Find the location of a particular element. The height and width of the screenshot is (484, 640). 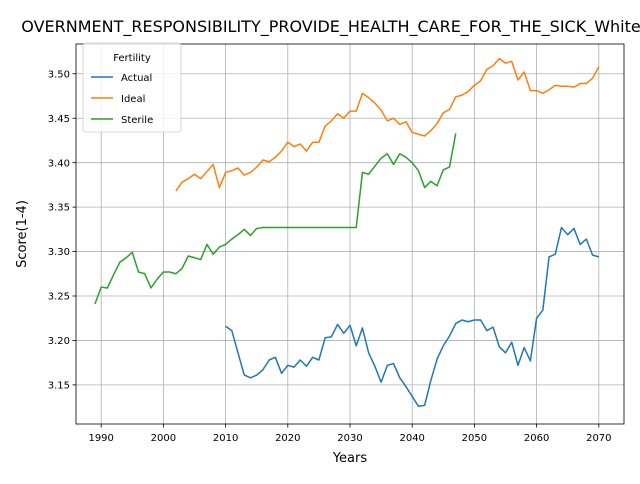

x-tick-label: 2040 is located at coordinates (411, 438).